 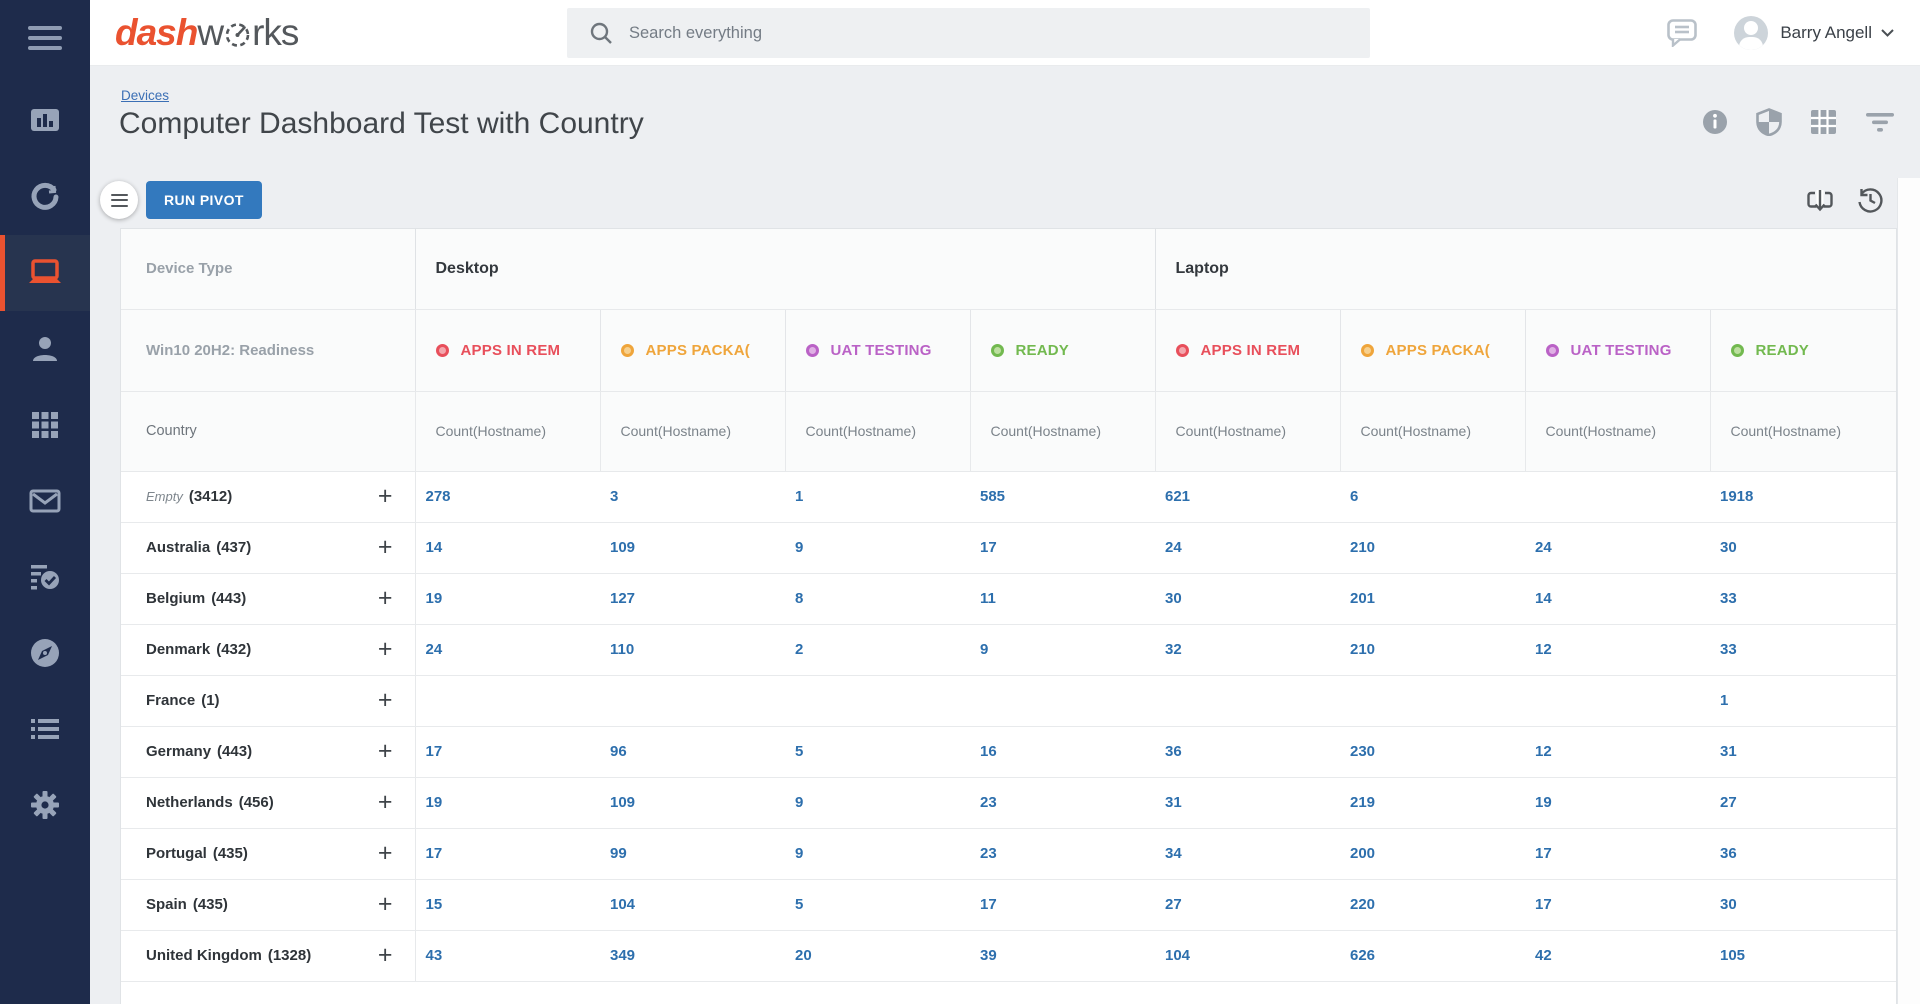 What do you see at coordinates (988, 598) in the screenshot?
I see `count-link: 11` at bounding box center [988, 598].